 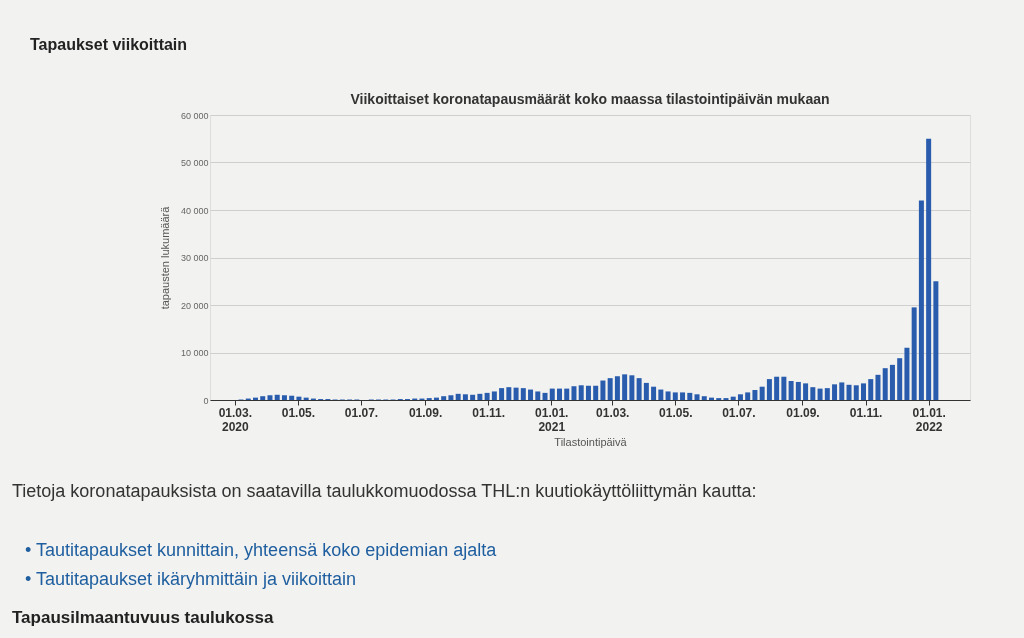 What do you see at coordinates (164, 257) in the screenshot?
I see `y-axis-title: tapausten lukumäärä` at bounding box center [164, 257].